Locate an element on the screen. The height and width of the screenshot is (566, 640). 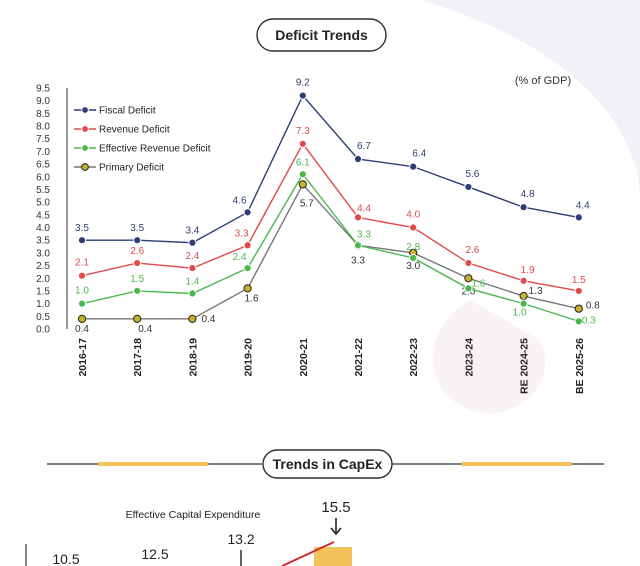
primary-data-label: 1.6 is located at coordinates (252, 298).